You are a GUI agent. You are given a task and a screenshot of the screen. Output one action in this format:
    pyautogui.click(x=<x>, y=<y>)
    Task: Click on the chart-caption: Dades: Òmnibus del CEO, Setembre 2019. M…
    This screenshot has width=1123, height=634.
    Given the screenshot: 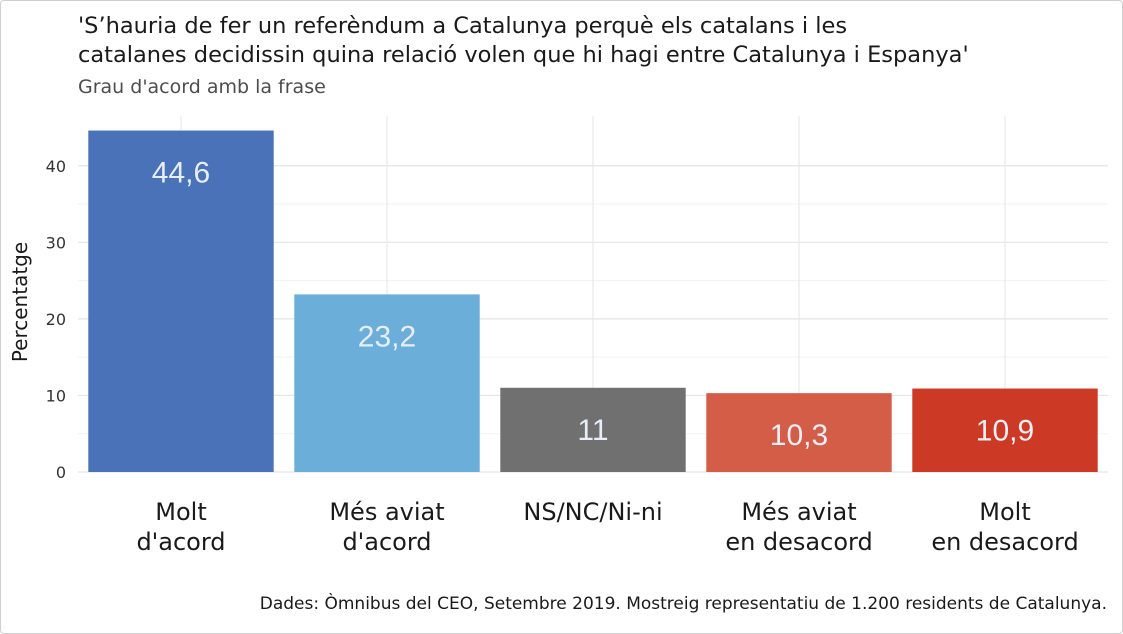 What is the action you would take?
    pyautogui.click(x=683, y=604)
    